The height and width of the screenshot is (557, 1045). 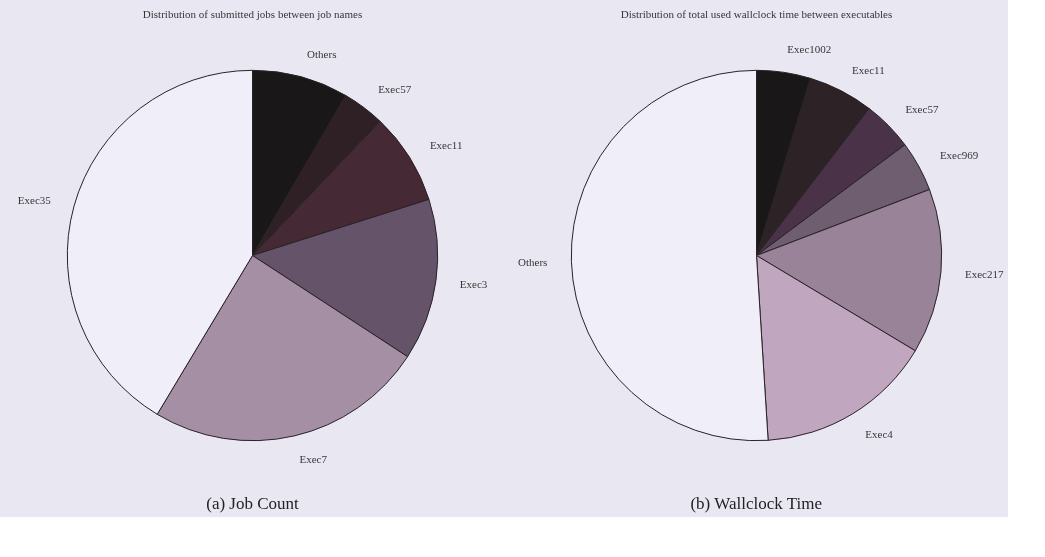 I want to click on slice-label: Exec969, so click(x=959, y=154).